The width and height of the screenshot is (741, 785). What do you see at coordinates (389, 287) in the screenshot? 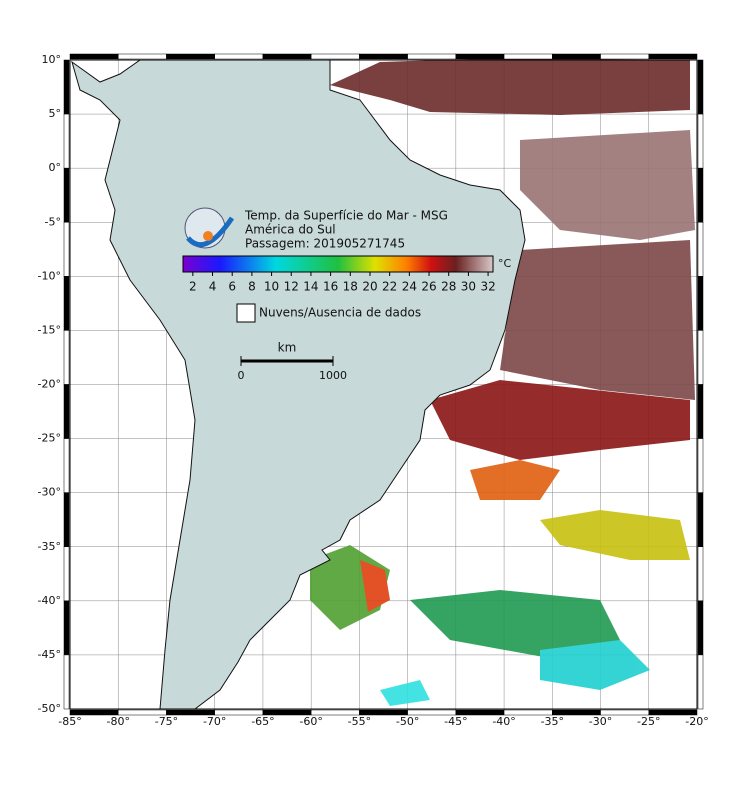
I see `colorbar-tick-label: 22` at bounding box center [389, 287].